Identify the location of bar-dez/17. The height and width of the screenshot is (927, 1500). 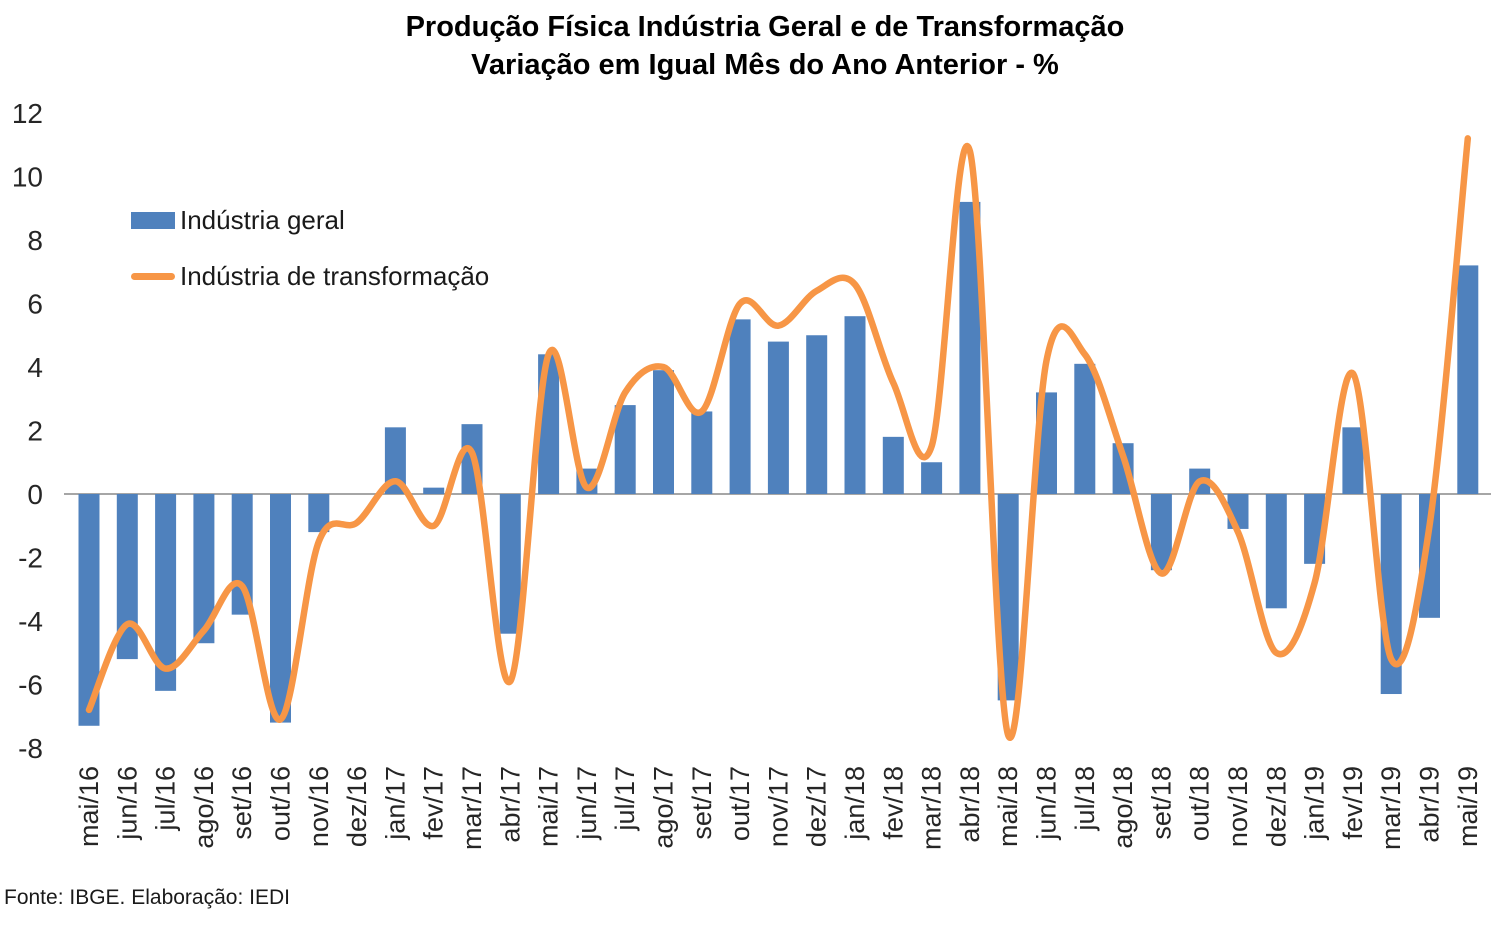
(817, 414).